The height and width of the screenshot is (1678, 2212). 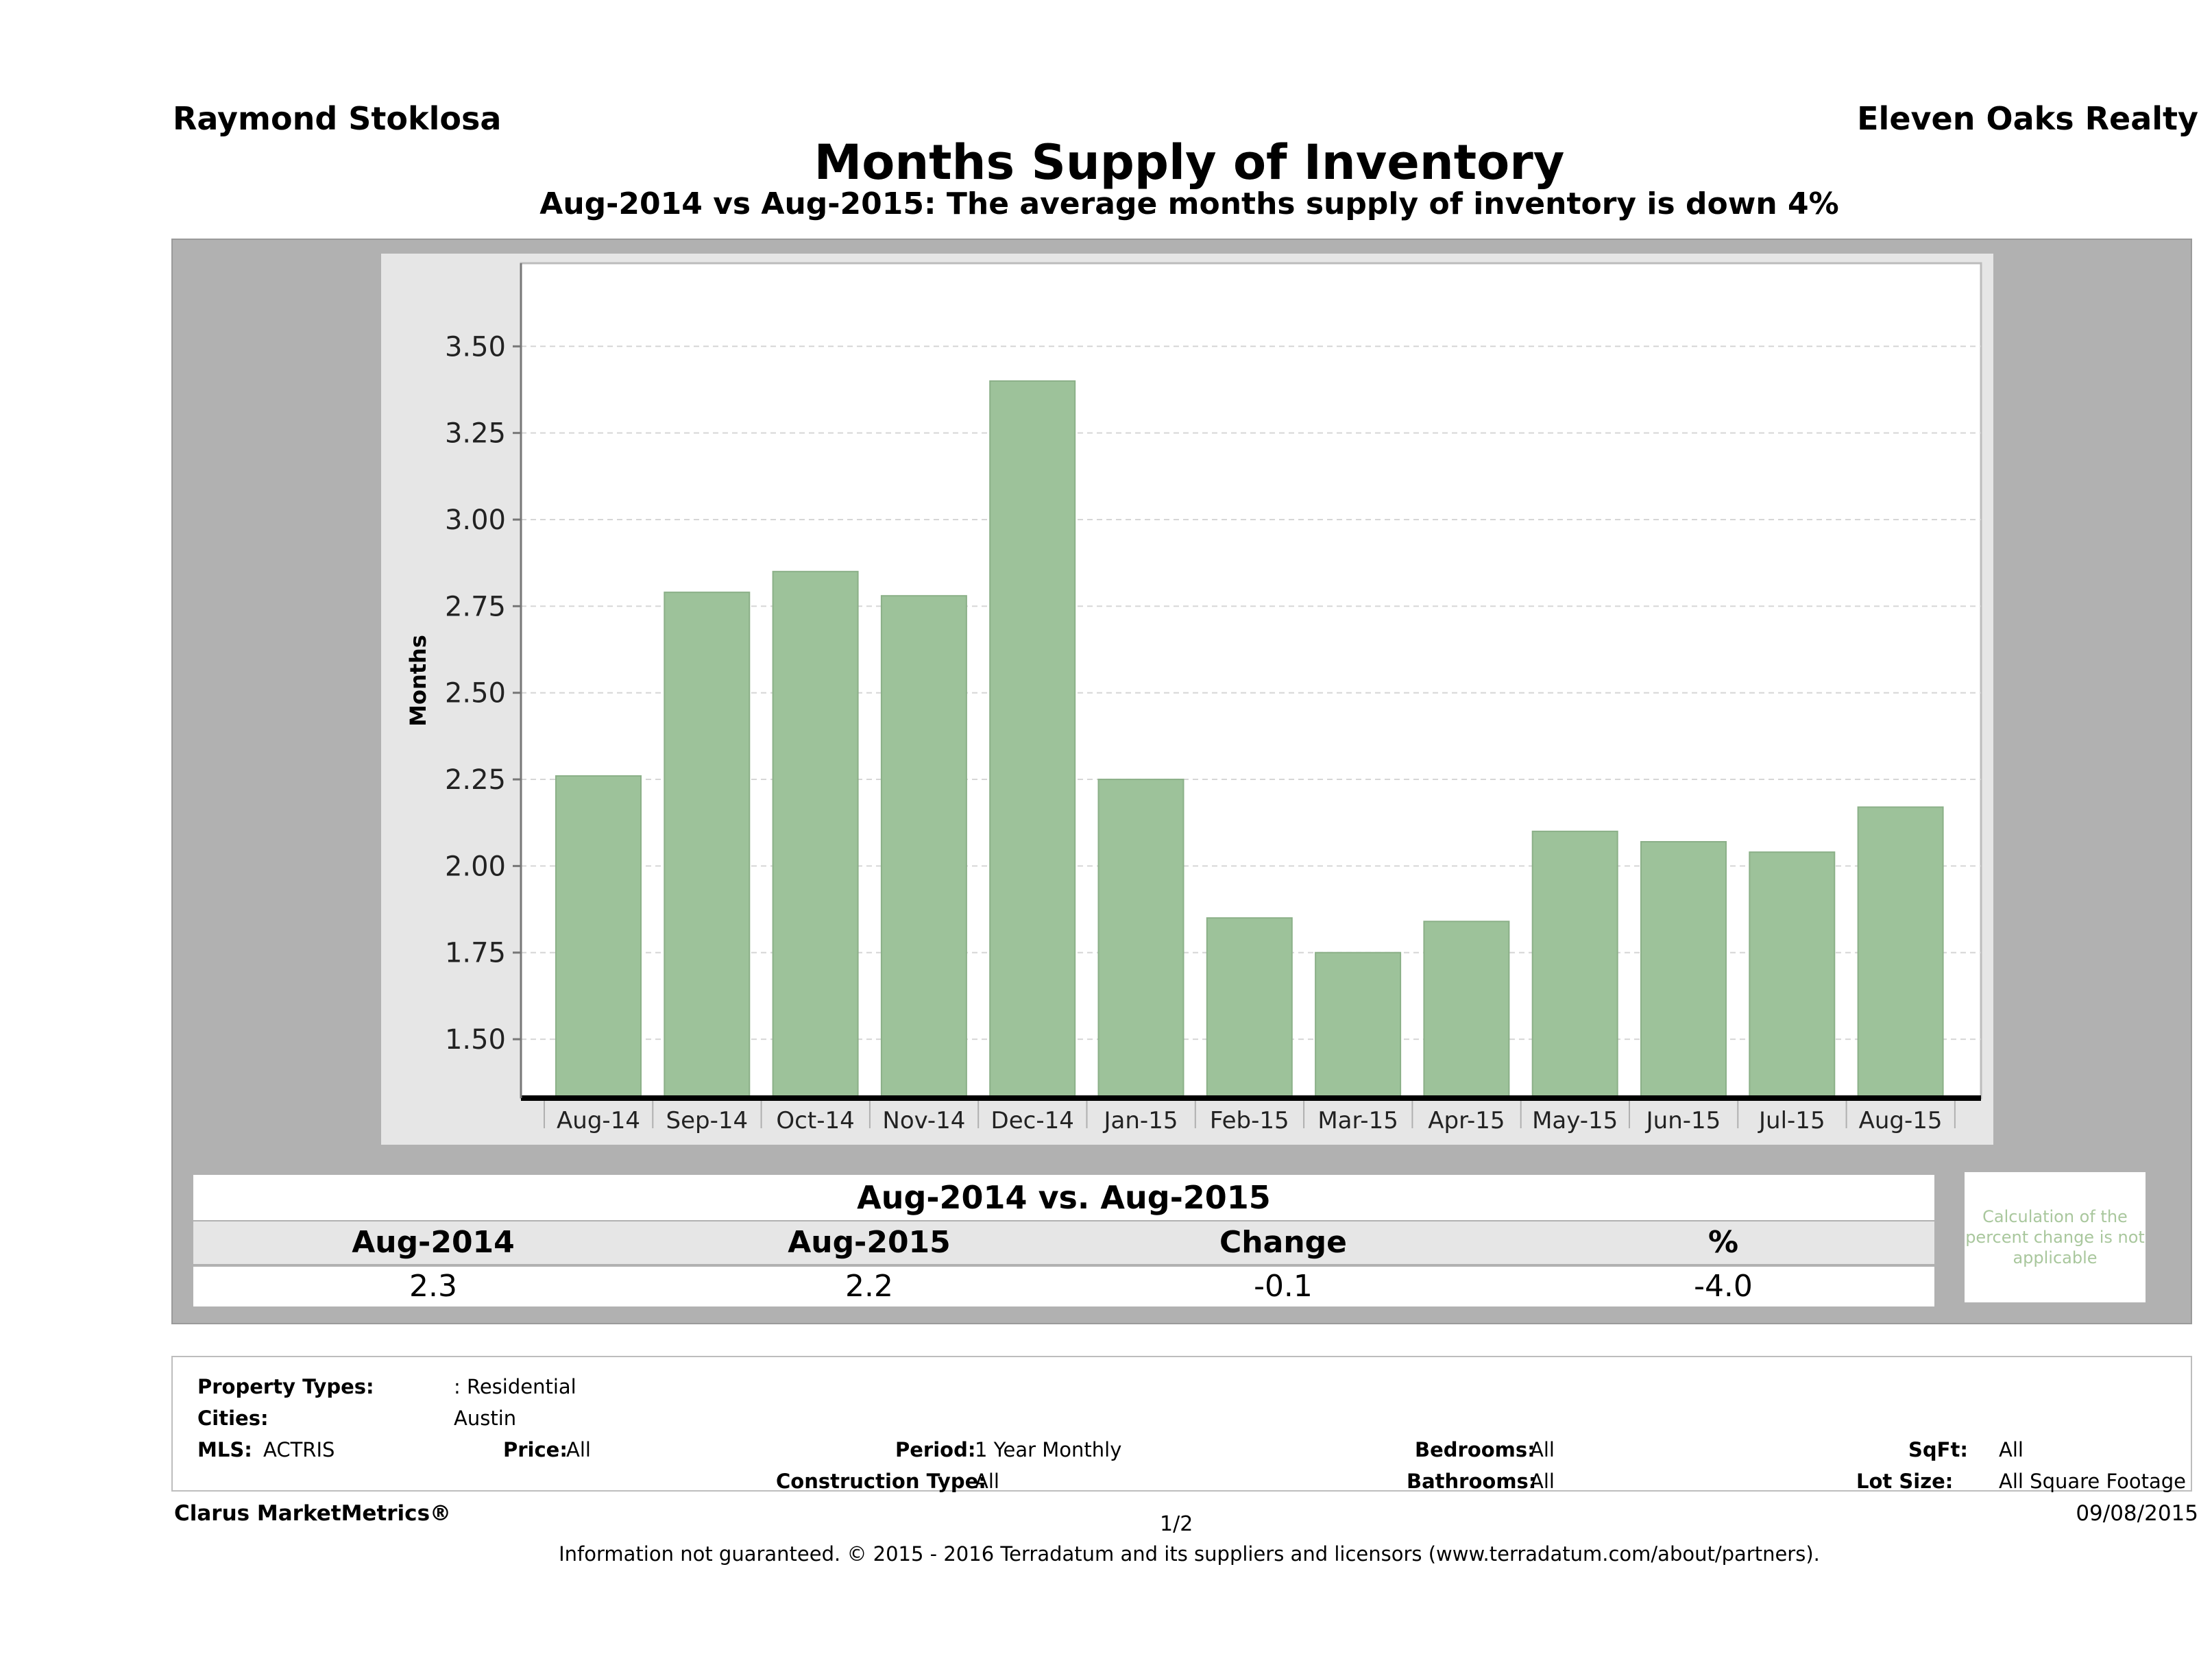 What do you see at coordinates (536, 1449) in the screenshot?
I see `filter-price-label: Price:` at bounding box center [536, 1449].